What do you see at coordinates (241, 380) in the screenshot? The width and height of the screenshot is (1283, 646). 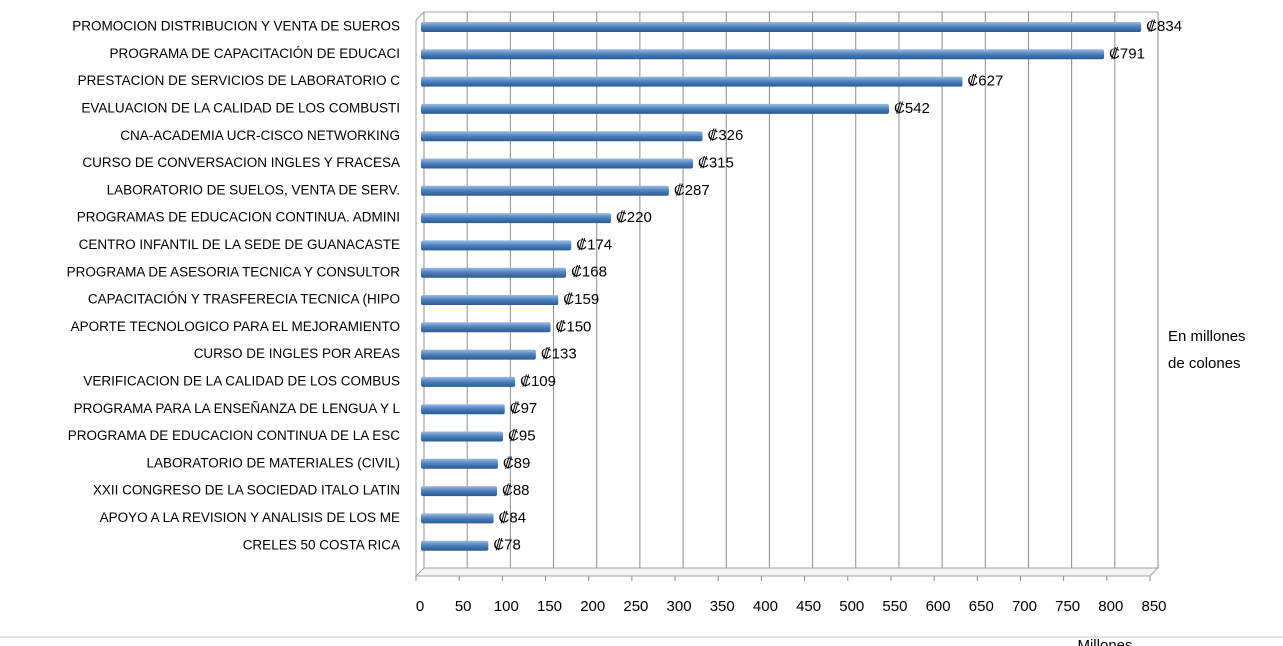 I see `category-label: VERIFICACION DE LA CALIDAD DE LOS COMBUS` at bounding box center [241, 380].